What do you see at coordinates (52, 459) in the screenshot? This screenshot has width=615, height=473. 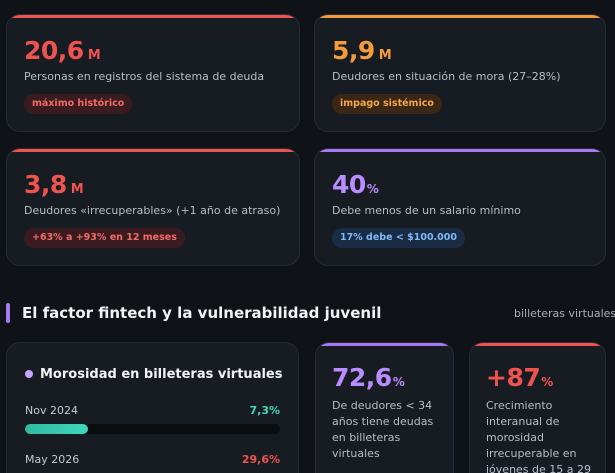 I see `row-label: May 2026` at bounding box center [52, 459].